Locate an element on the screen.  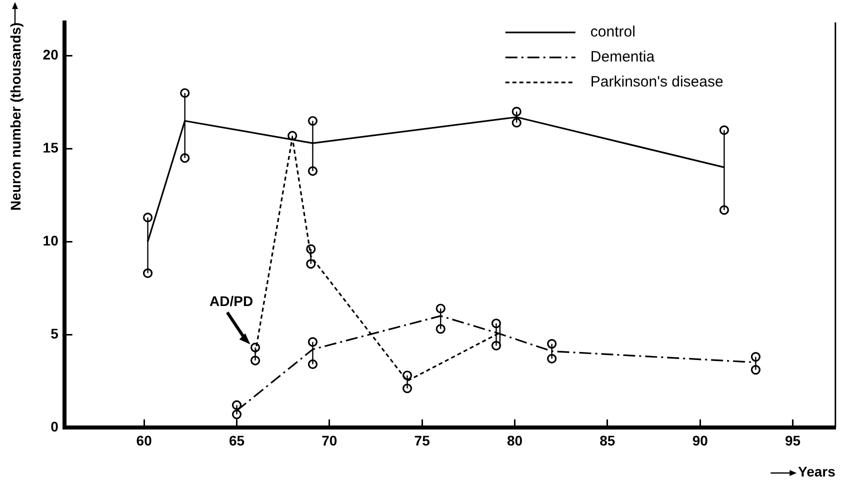
x-tick-label: 90 is located at coordinates (700, 440).